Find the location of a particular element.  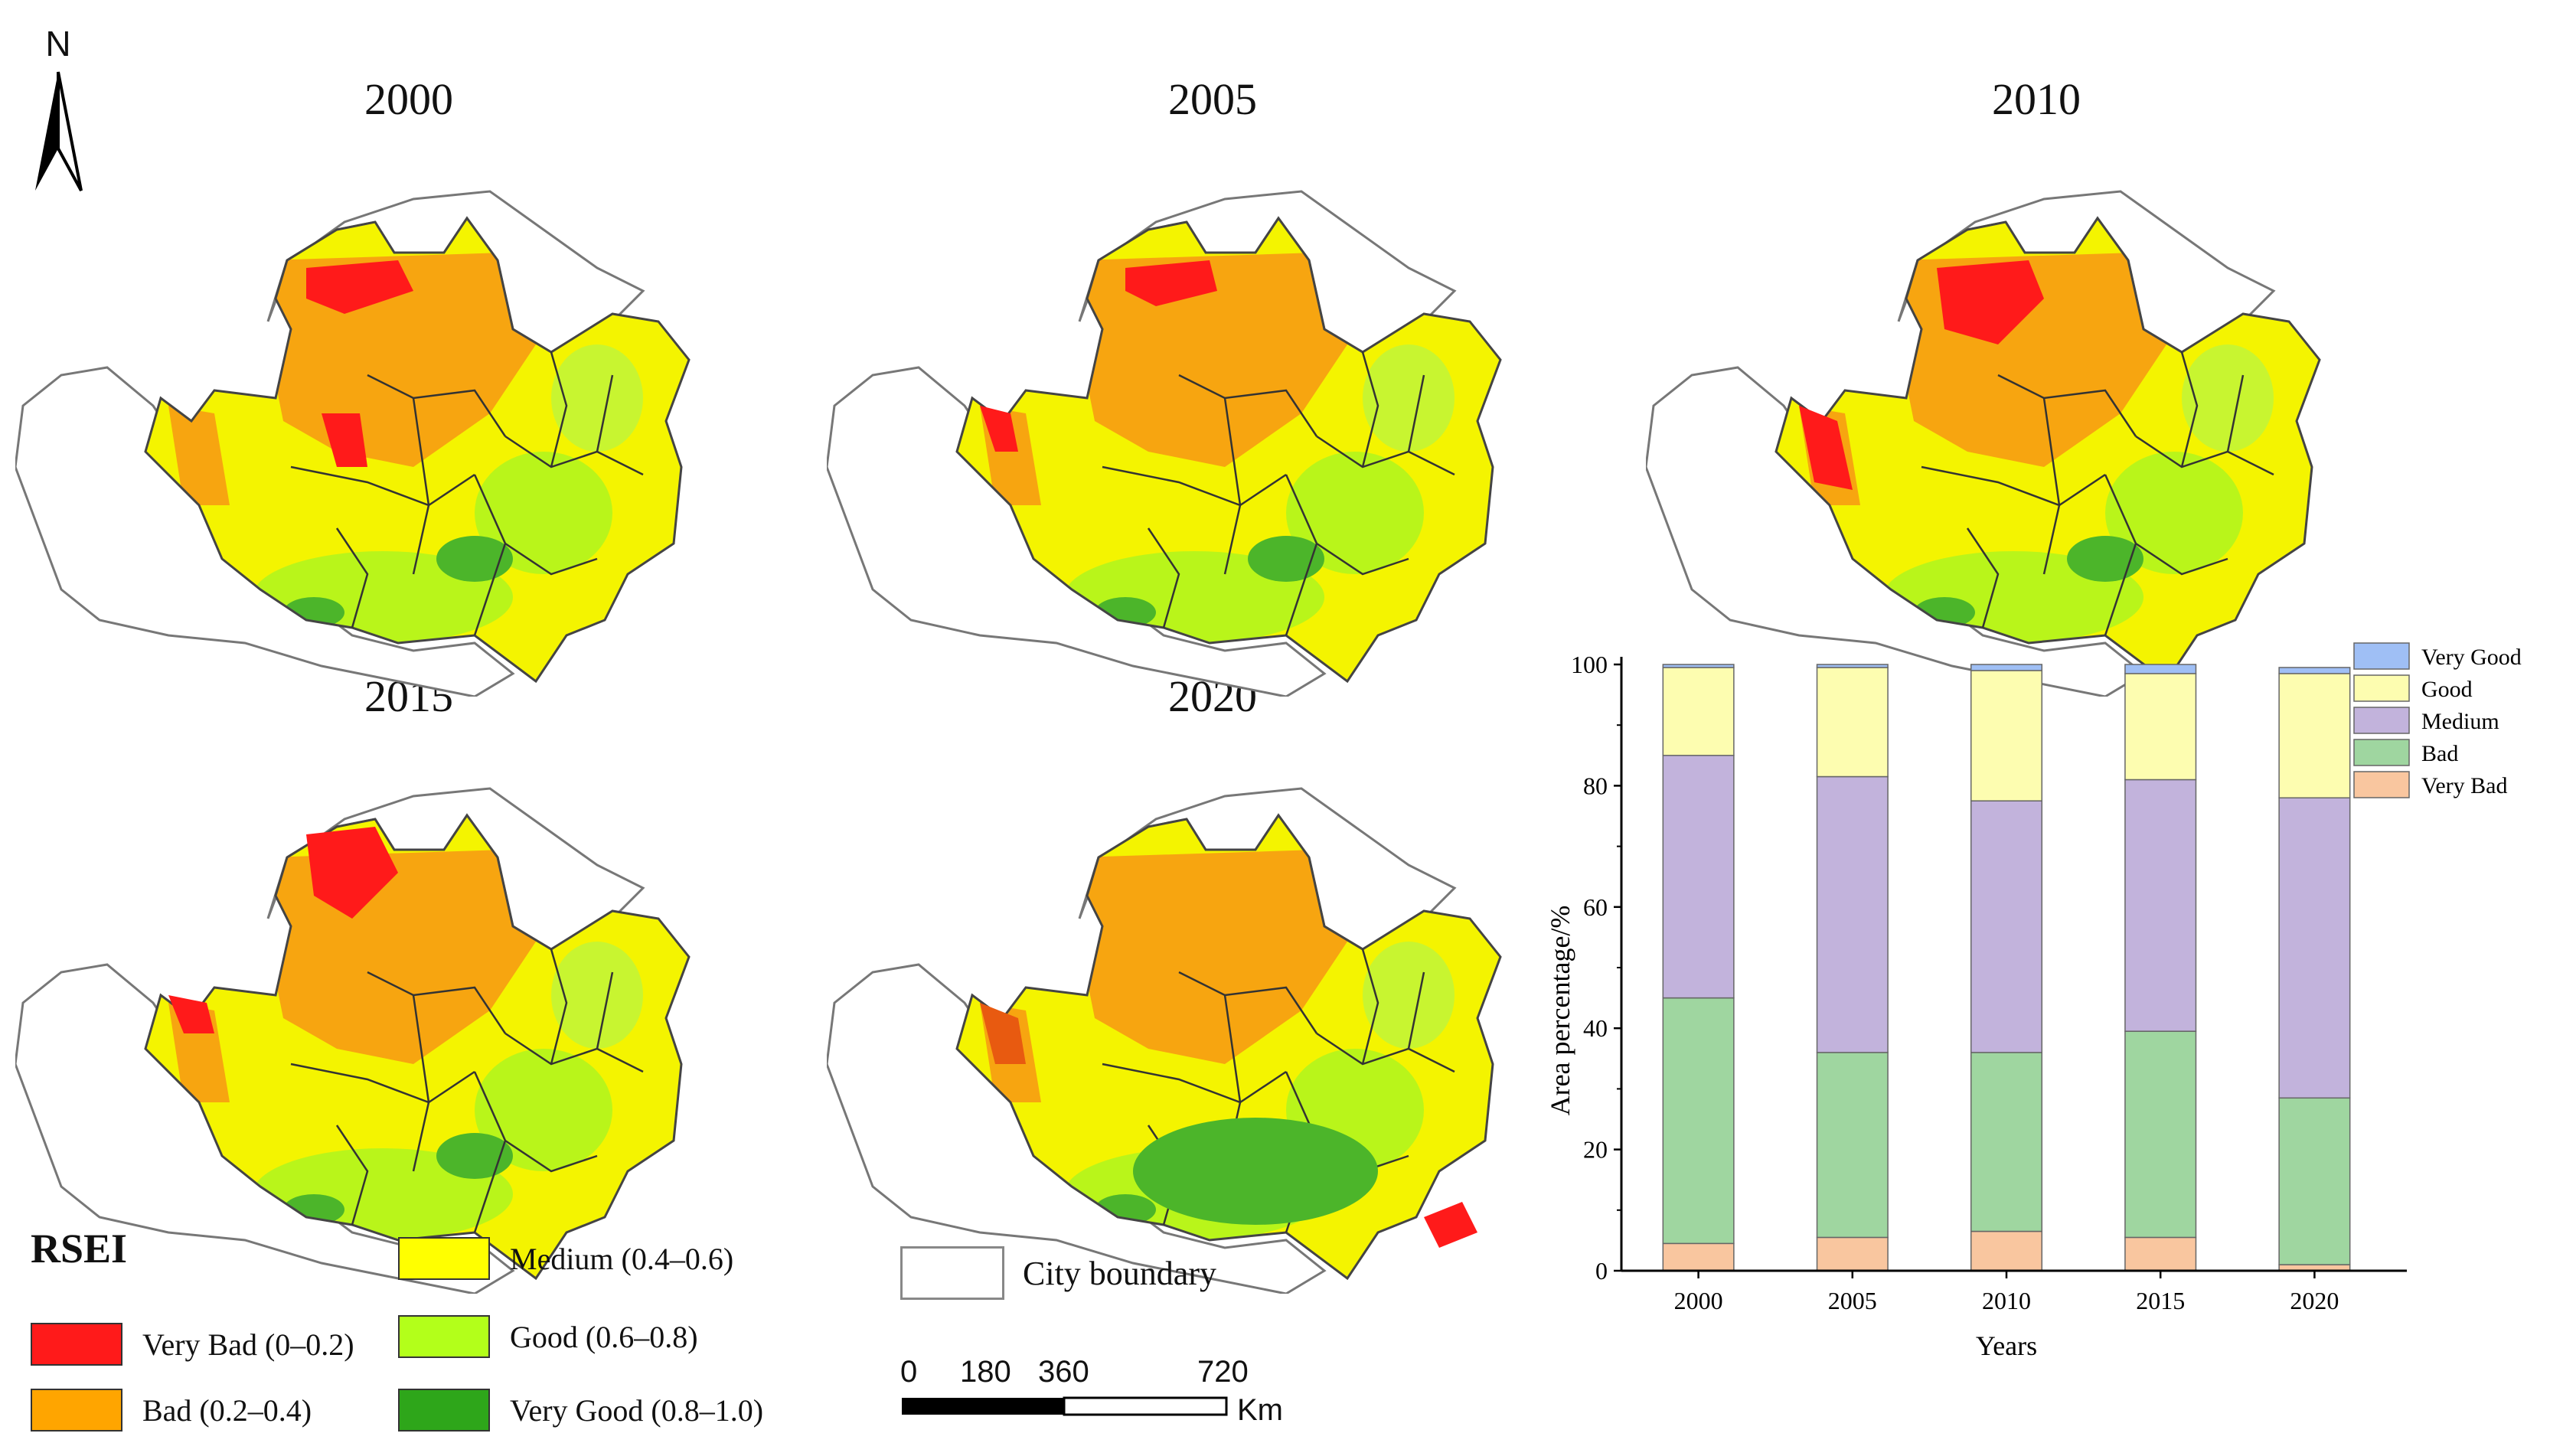

legend-swatch-very-bad is located at coordinates (2381, 785).